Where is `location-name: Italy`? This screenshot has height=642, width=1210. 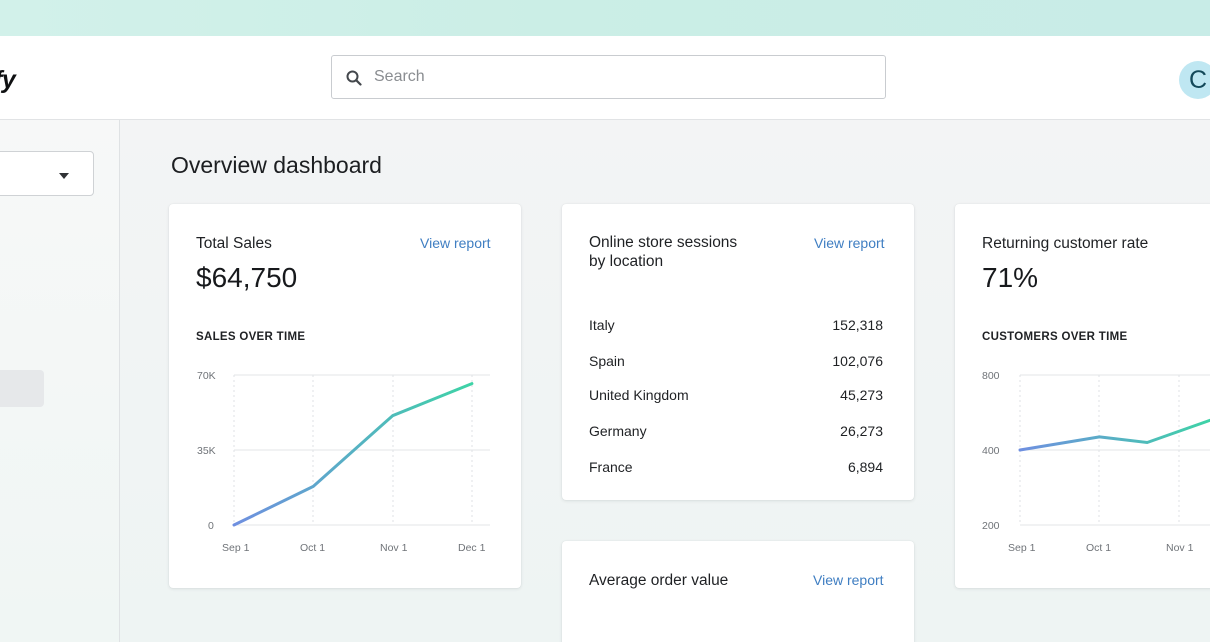 location-name: Italy is located at coordinates (602, 325).